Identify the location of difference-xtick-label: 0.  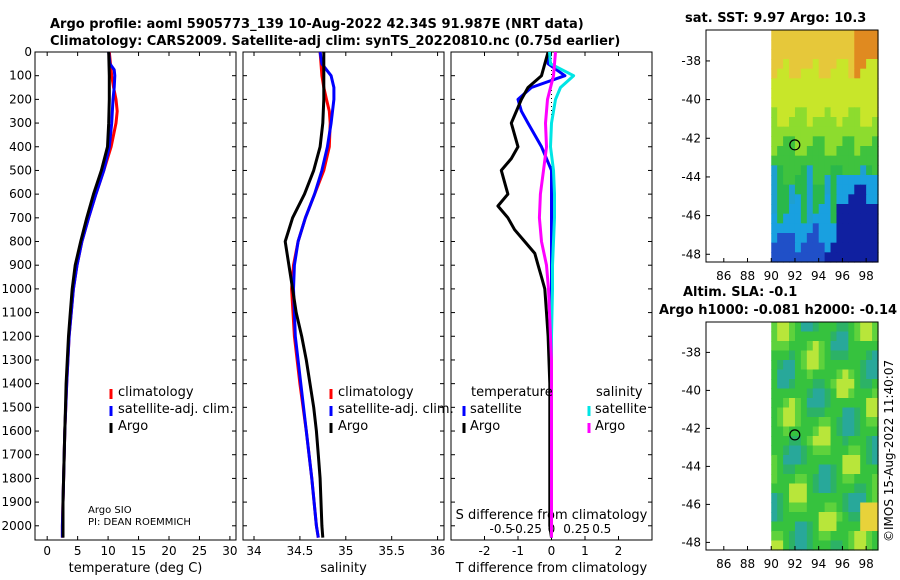
(552, 551).